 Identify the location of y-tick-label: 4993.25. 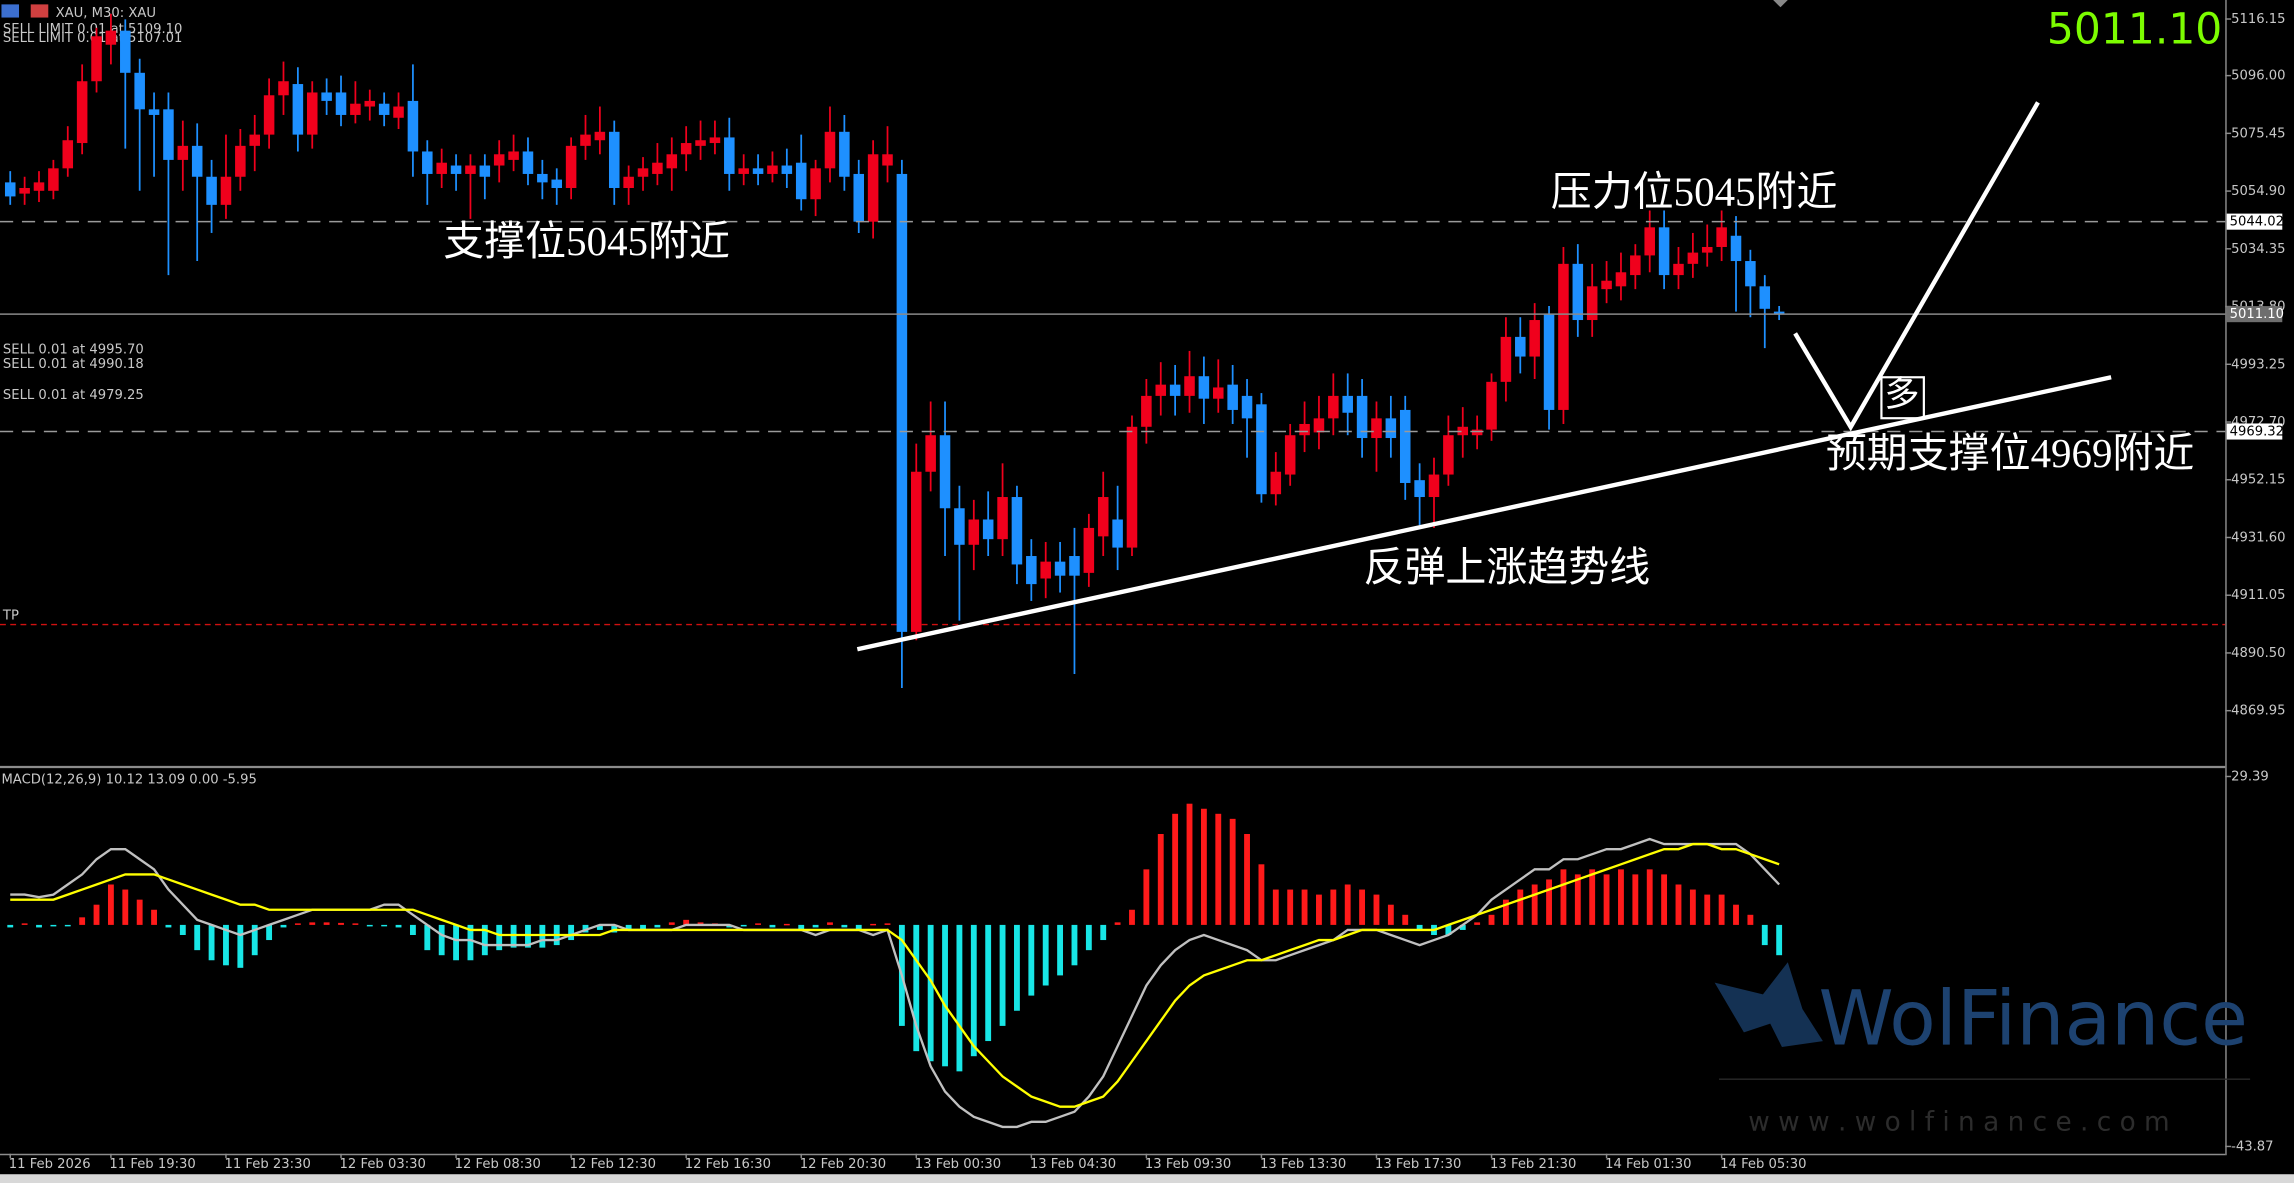
(2258, 364).